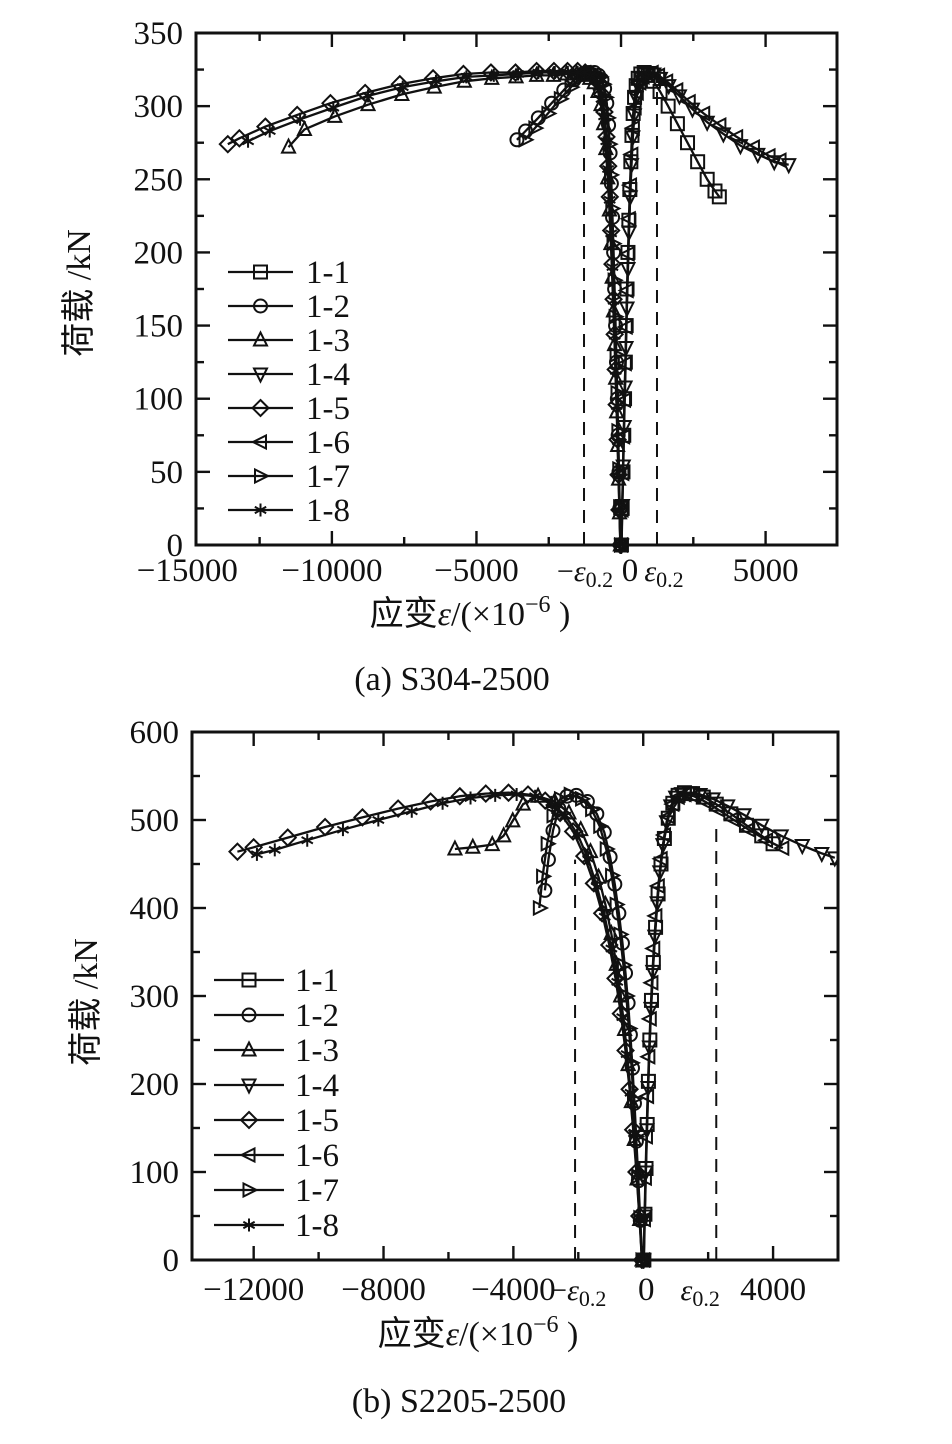 The image size is (952, 1444). I want to click on legend-item-1-4: 1-4, so click(276, 1086).